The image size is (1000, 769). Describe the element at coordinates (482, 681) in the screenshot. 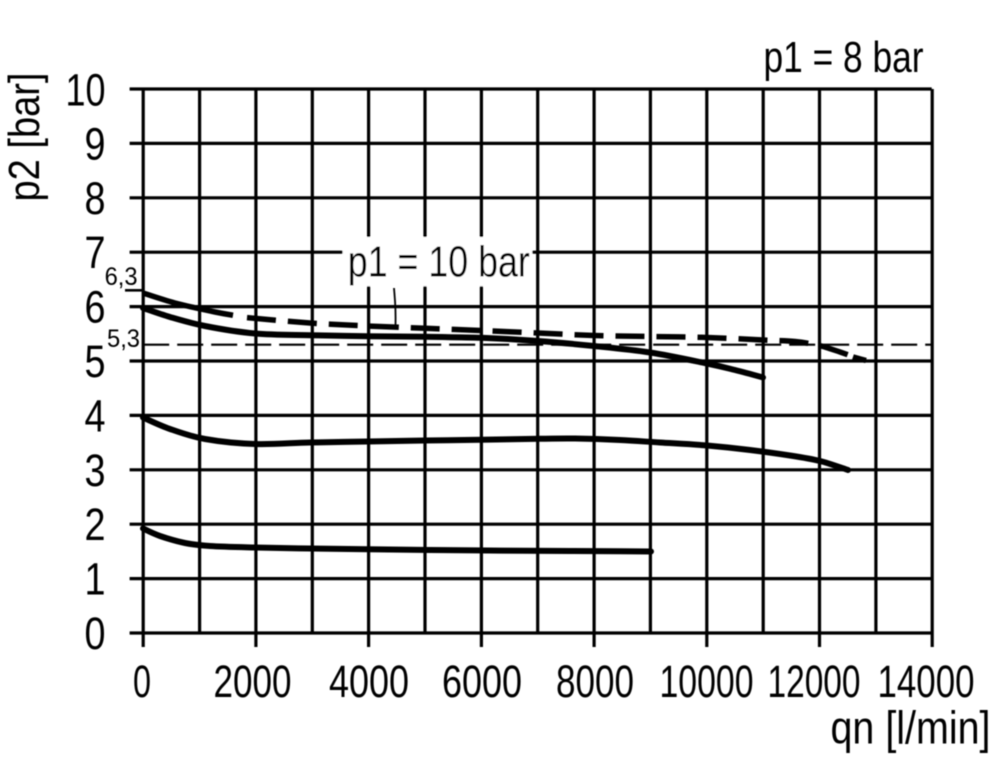

I see `svg-text: 6000` at that location.